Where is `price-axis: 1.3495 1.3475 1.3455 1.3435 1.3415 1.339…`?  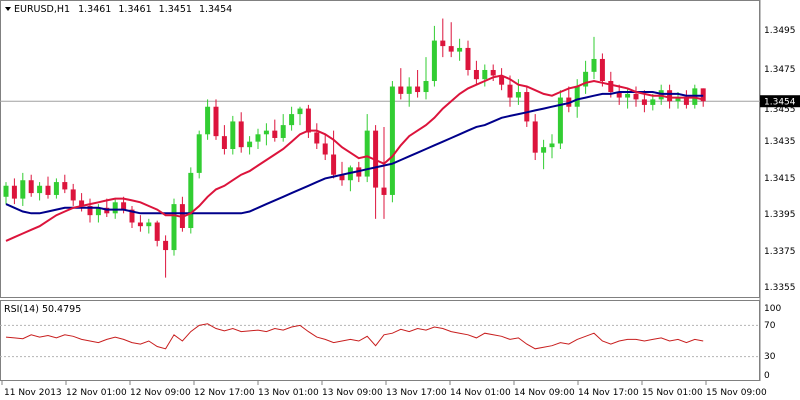
price-axis: 1.3495 1.3475 1.3455 1.3435 1.3415 1.339… is located at coordinates (780, 159).